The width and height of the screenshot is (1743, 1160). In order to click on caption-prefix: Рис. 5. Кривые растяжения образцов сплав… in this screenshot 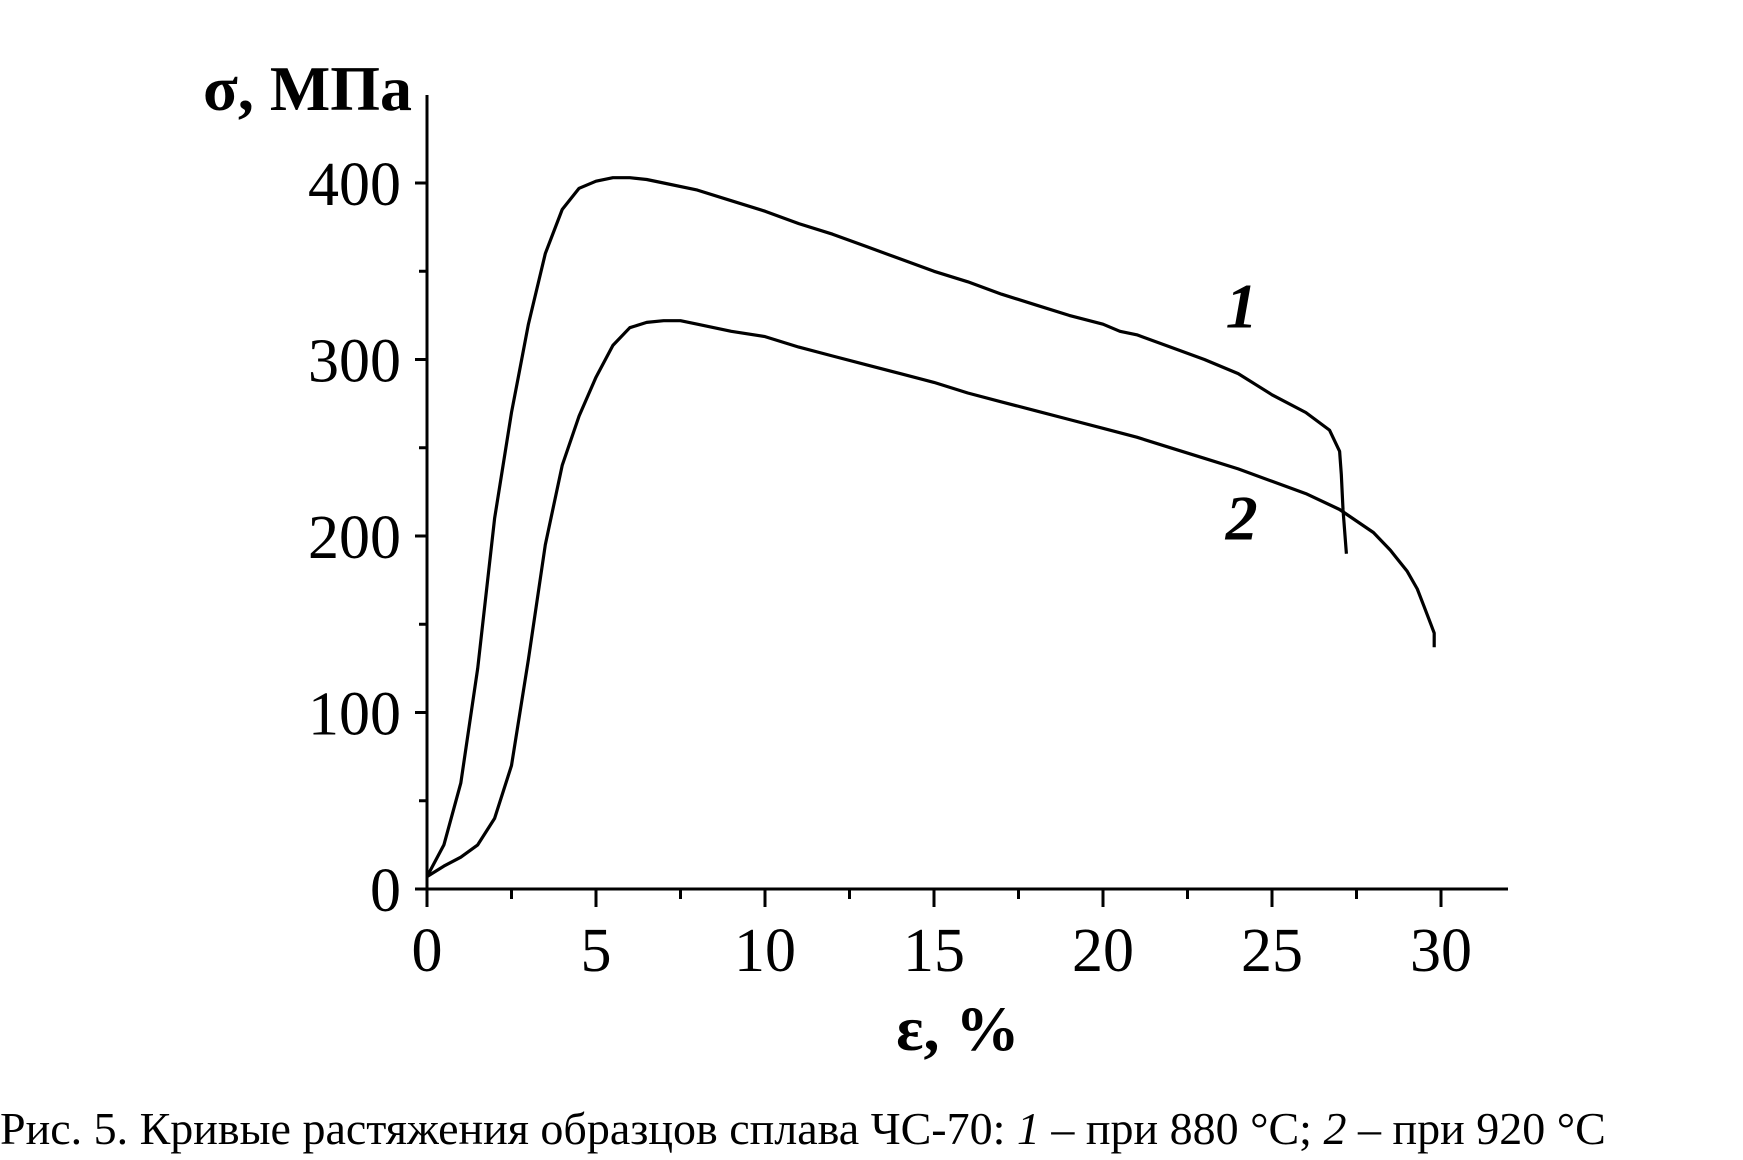, I will do `click(508, 1128)`.